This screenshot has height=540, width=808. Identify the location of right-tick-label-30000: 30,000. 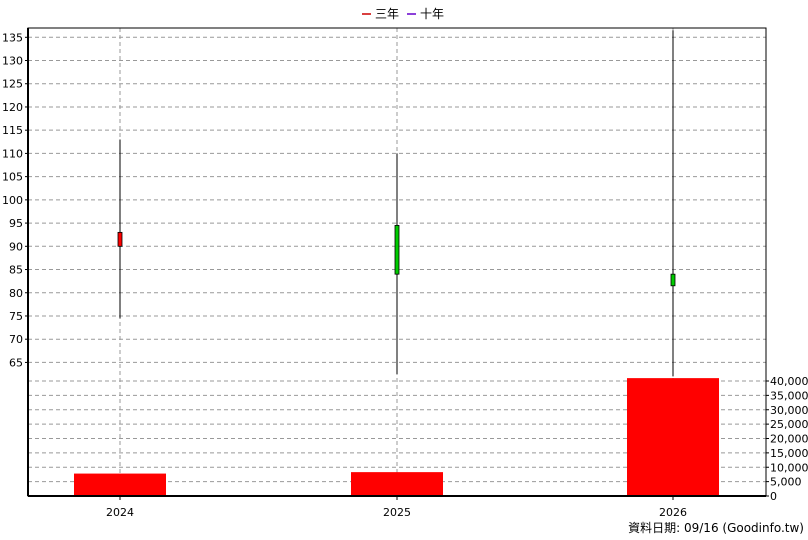
(789, 410).